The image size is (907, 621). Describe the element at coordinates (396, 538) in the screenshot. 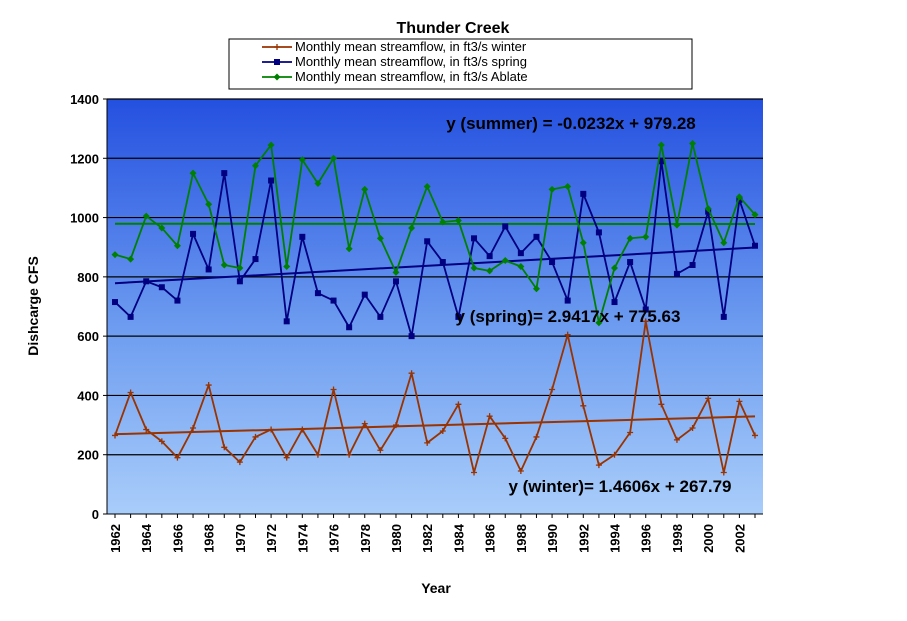

I see `x-tick-label: 1980` at that location.